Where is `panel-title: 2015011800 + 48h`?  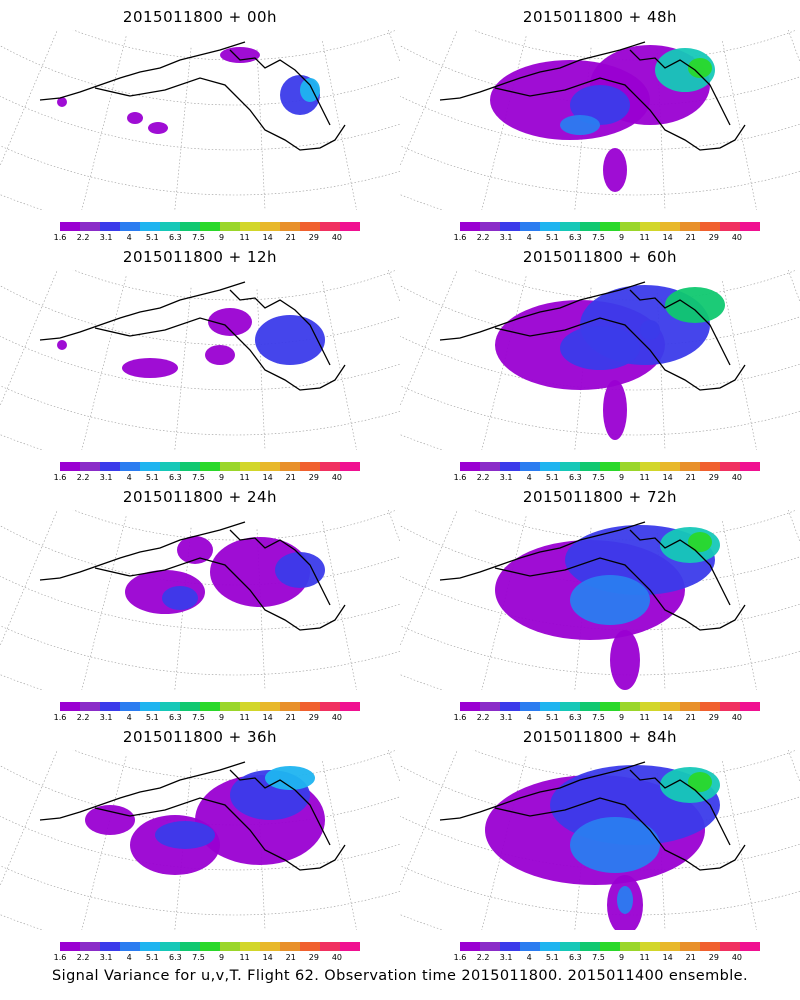
panel-title: 2015011800 + 48h is located at coordinates (600, 17).